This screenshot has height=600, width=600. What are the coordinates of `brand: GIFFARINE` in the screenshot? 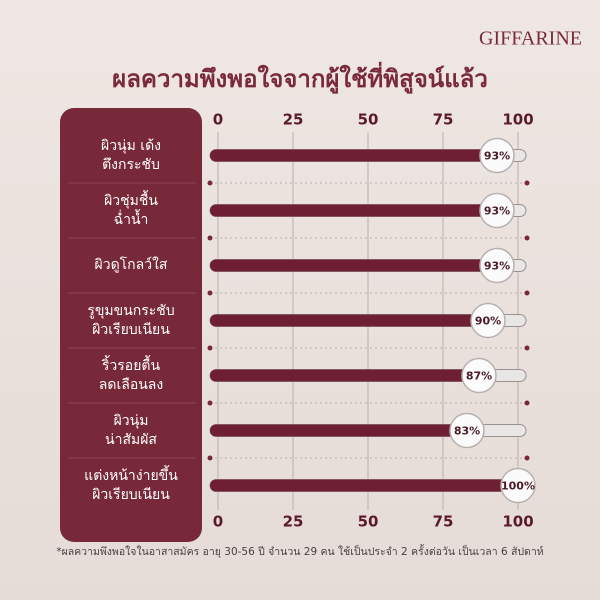 It's located at (530, 39).